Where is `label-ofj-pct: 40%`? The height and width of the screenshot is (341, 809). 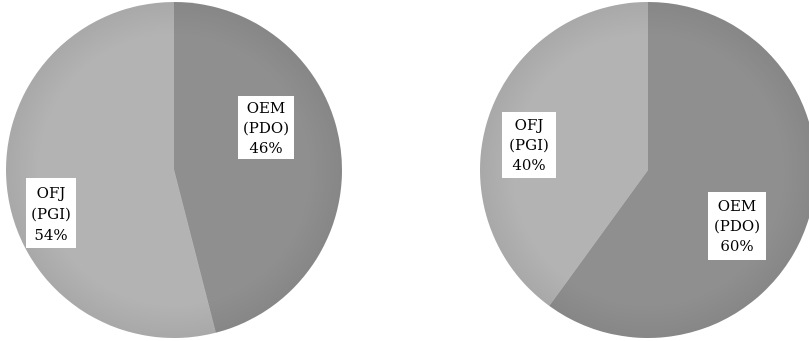
label-ofj-pct: 40% is located at coordinates (528, 165).